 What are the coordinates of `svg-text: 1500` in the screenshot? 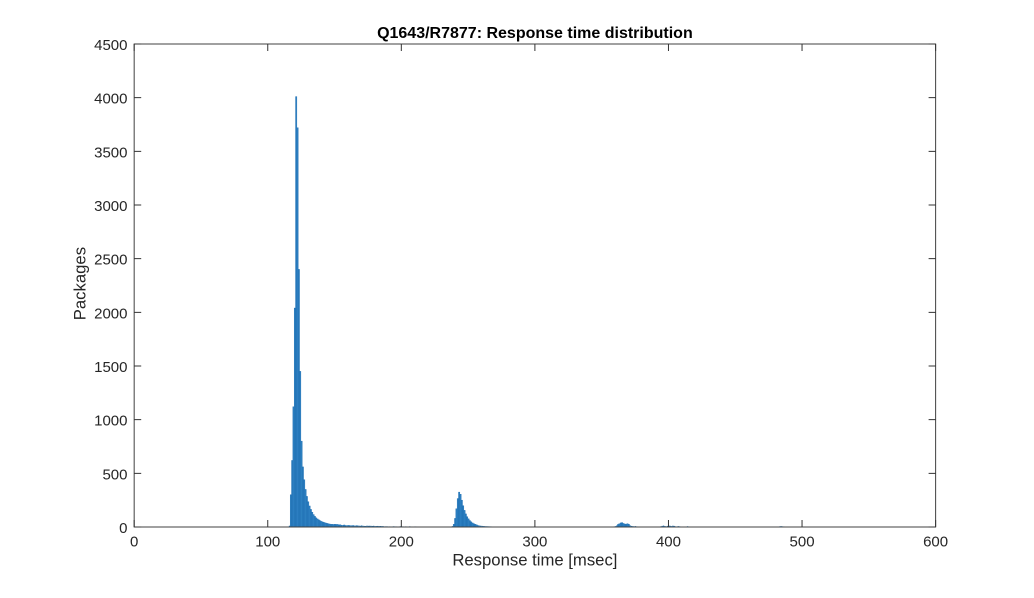 It's located at (110, 367).